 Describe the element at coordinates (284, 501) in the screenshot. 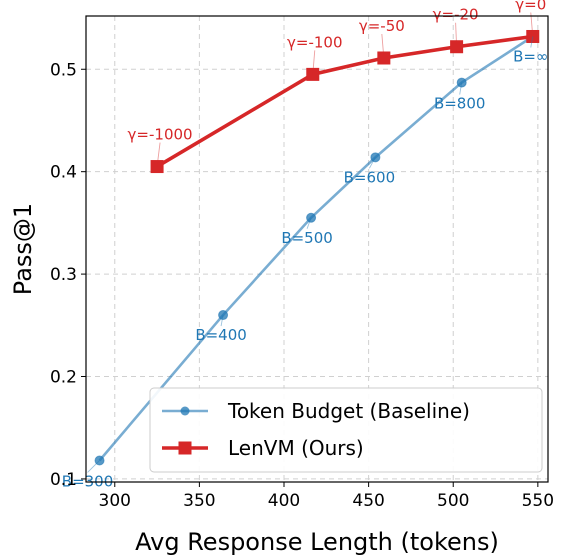

I see `x-tick-label: 400` at that location.